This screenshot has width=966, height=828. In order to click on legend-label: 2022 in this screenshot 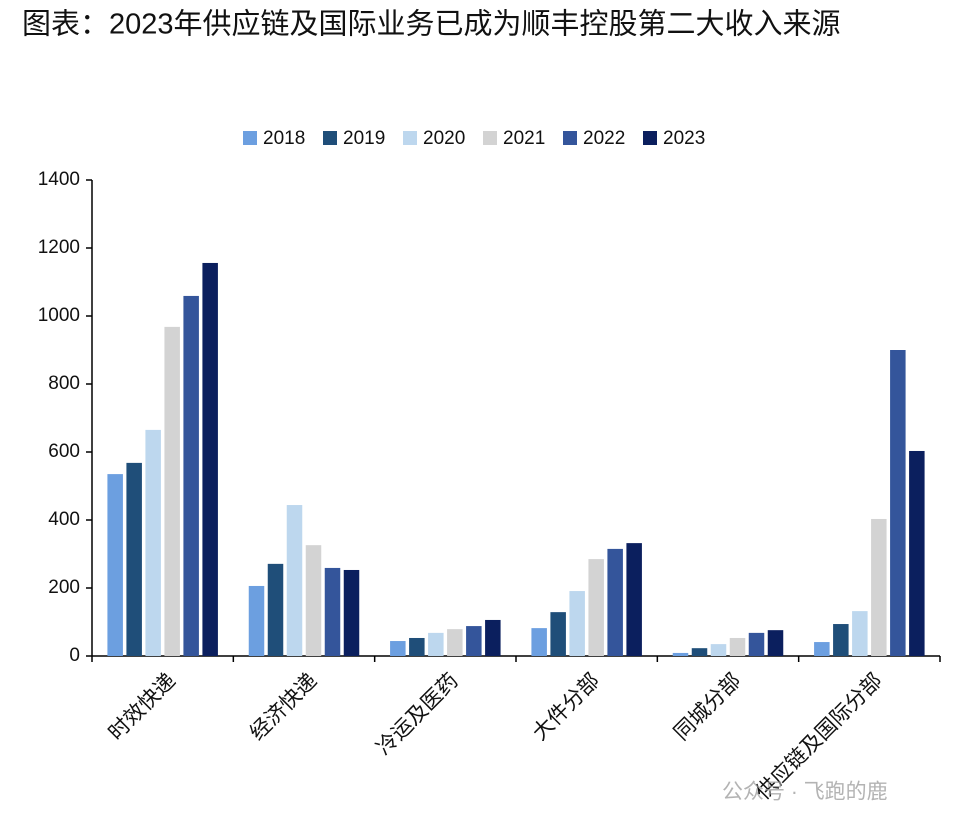, I will do `click(604, 138)`.